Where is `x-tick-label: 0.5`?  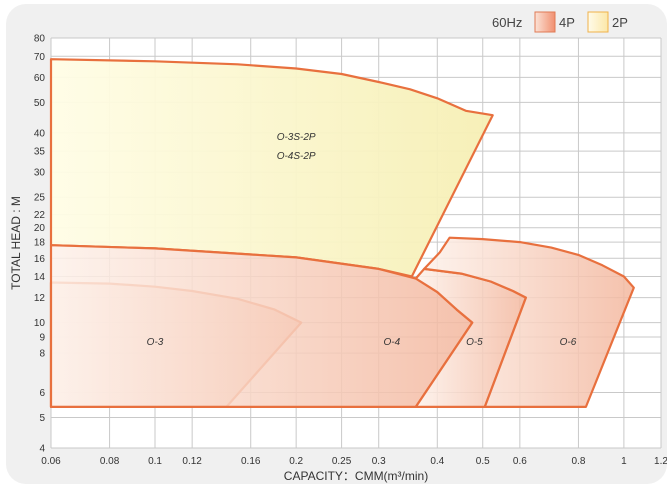
x-tick-label: 0.5 is located at coordinates (483, 461).